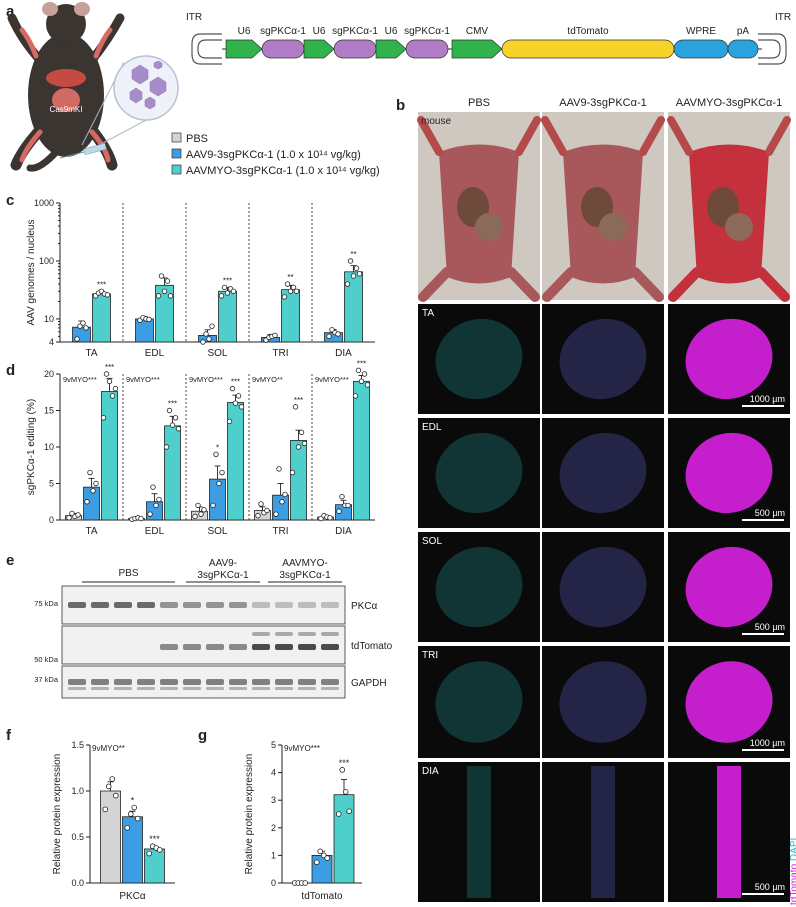 The width and height of the screenshot is (796, 907). What do you see at coordinates (133, 801) in the screenshot?
I see `sig-1: *` at bounding box center [133, 801].